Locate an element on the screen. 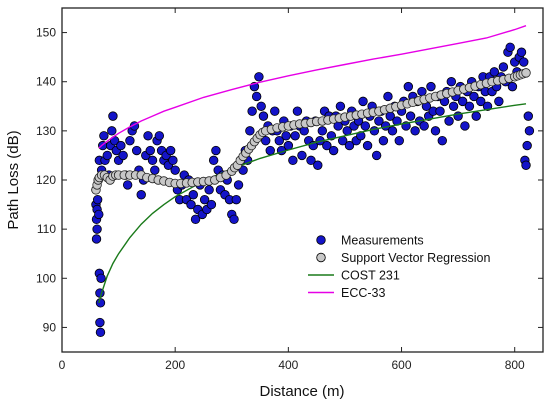 This screenshot has height=406, width=550. y-tick-label: 100 is located at coordinates (46, 278).